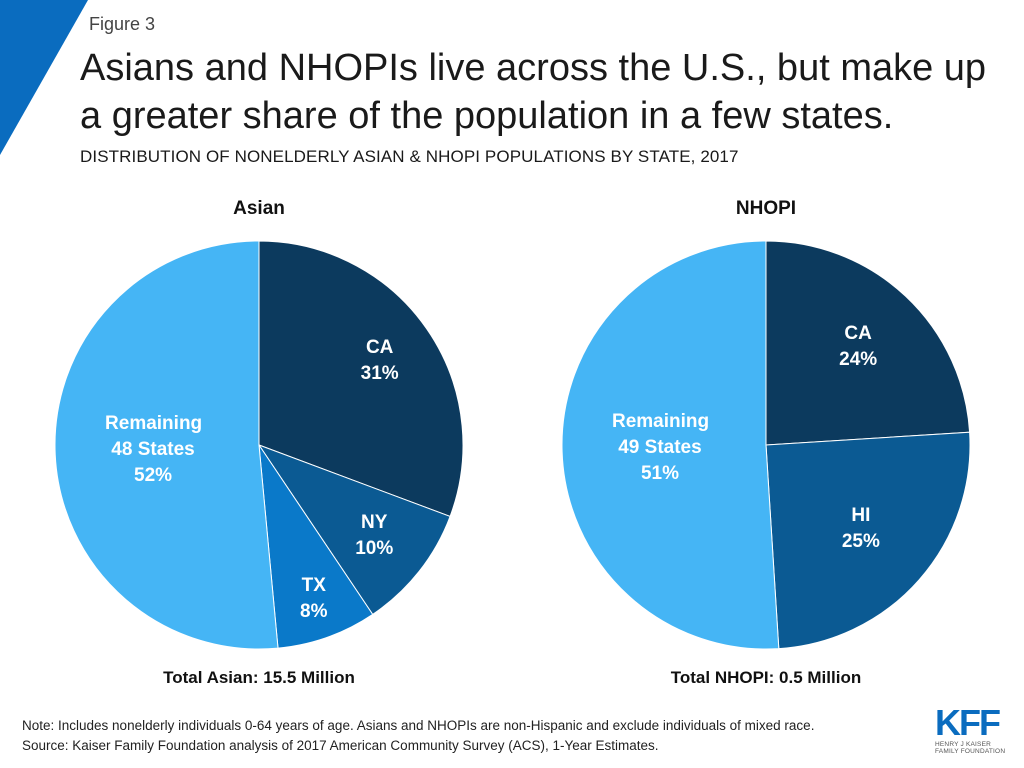 The width and height of the screenshot is (1024, 768). Describe the element at coordinates (968, 722) in the screenshot. I see `logo-letters: KFF` at that location.